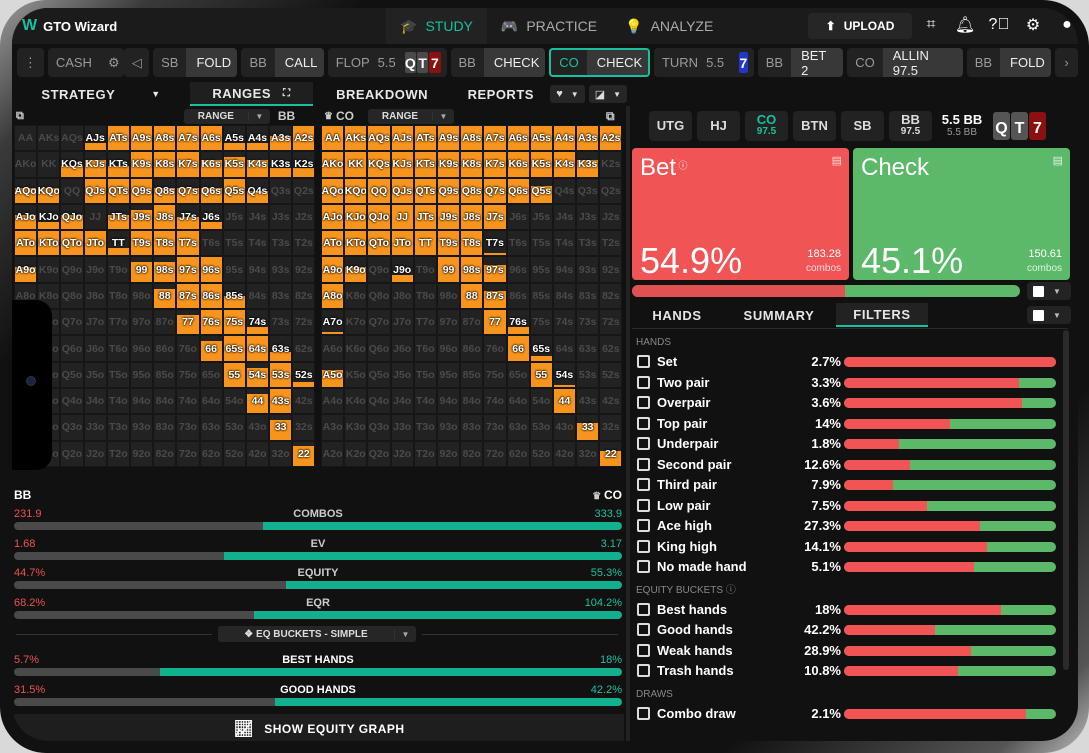 The height and width of the screenshot is (753, 1089). What do you see at coordinates (356, 374) in the screenshot?
I see `hand-cell: K5o` at bounding box center [356, 374].